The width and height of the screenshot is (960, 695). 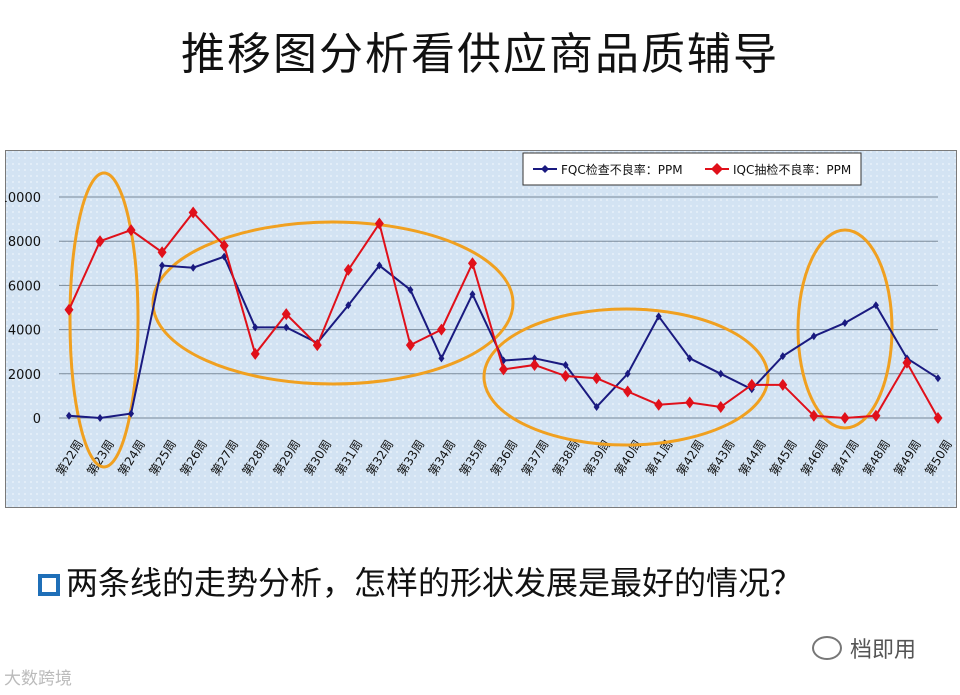 I want to click on legend-box, so click(x=692, y=169).